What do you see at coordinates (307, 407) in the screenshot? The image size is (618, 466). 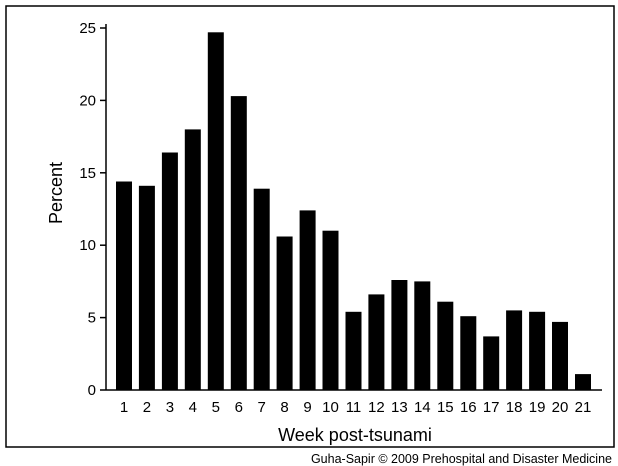 I see `x-tick-label-9: 9` at bounding box center [307, 407].